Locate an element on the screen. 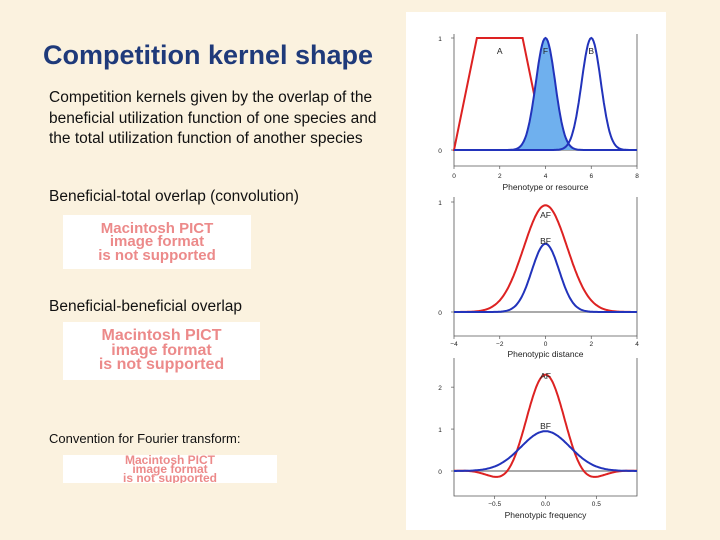 The width and height of the screenshot is (720, 540). x-tick-label: 6 is located at coordinates (591, 176).